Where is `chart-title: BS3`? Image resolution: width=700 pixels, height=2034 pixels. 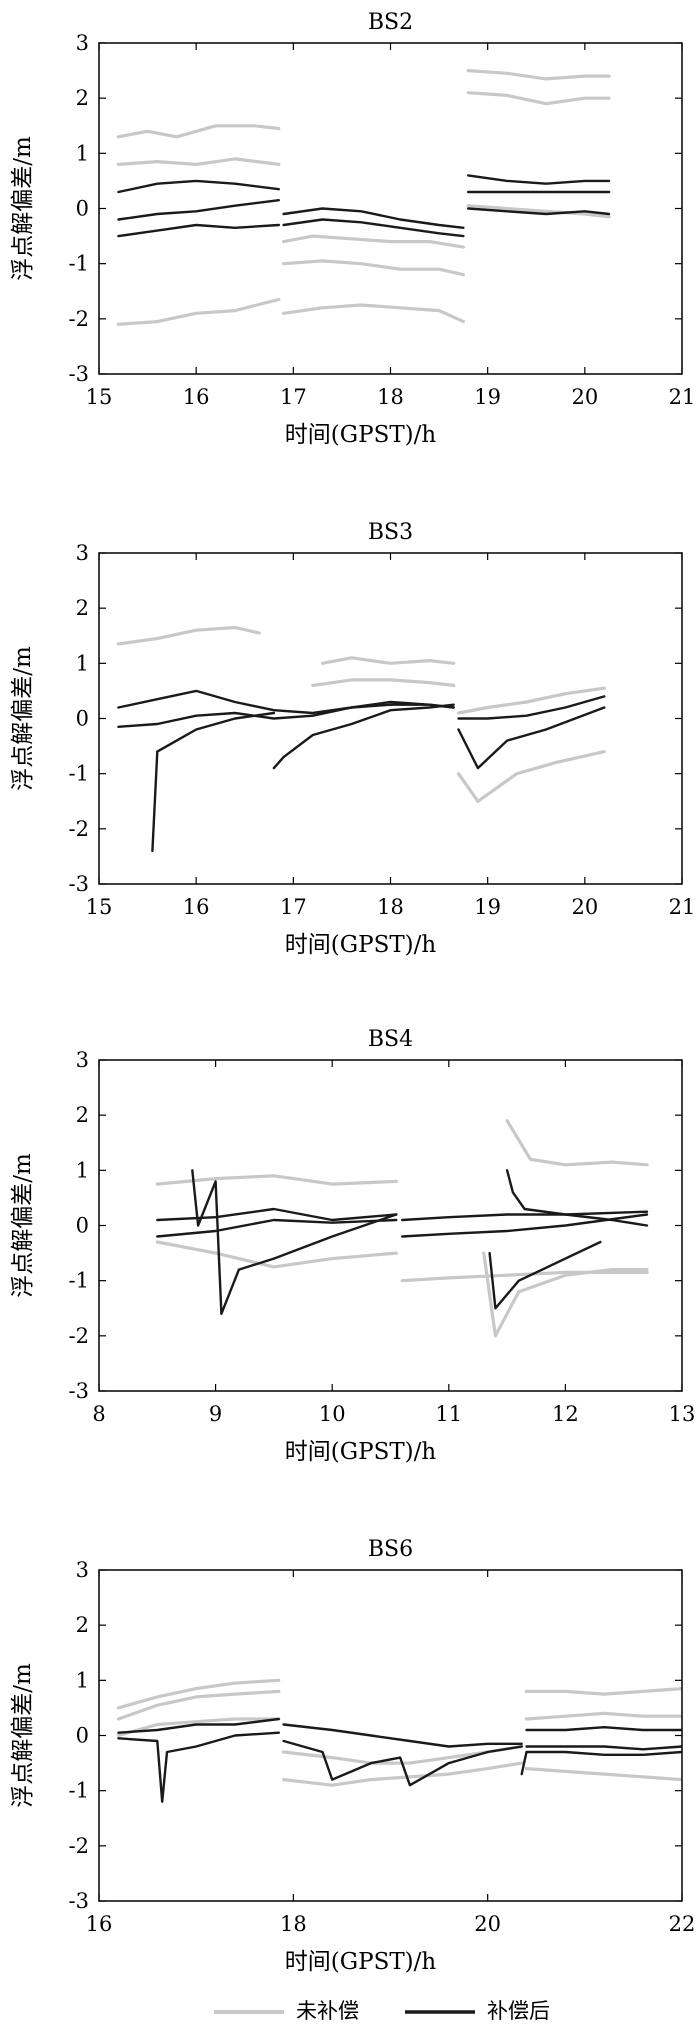
chart-title: BS3 is located at coordinates (390, 532).